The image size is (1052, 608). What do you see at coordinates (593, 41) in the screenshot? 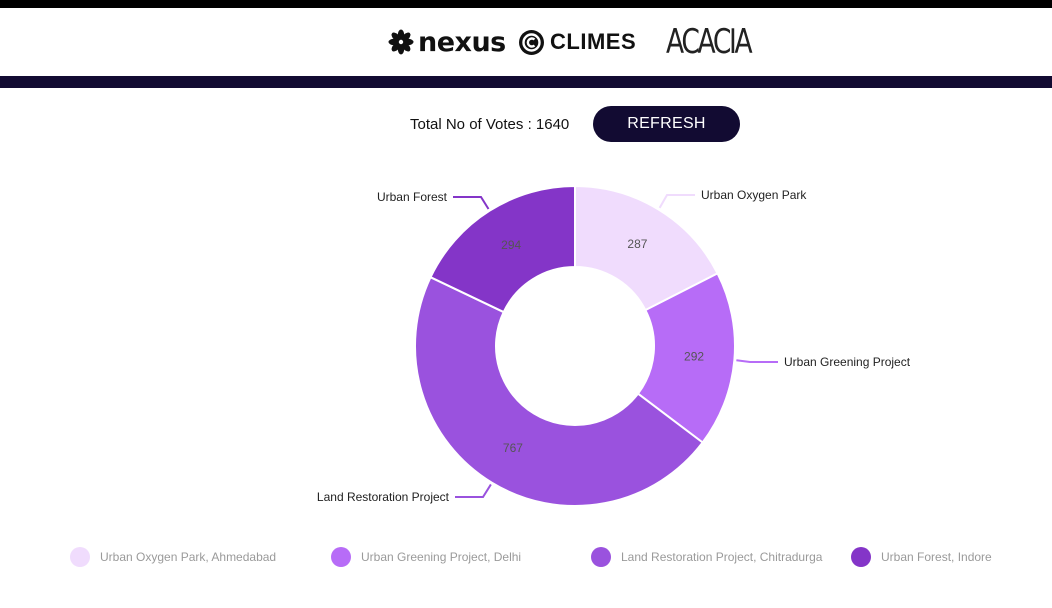
I see `climes-logo-text: CLIMES` at bounding box center [593, 41].